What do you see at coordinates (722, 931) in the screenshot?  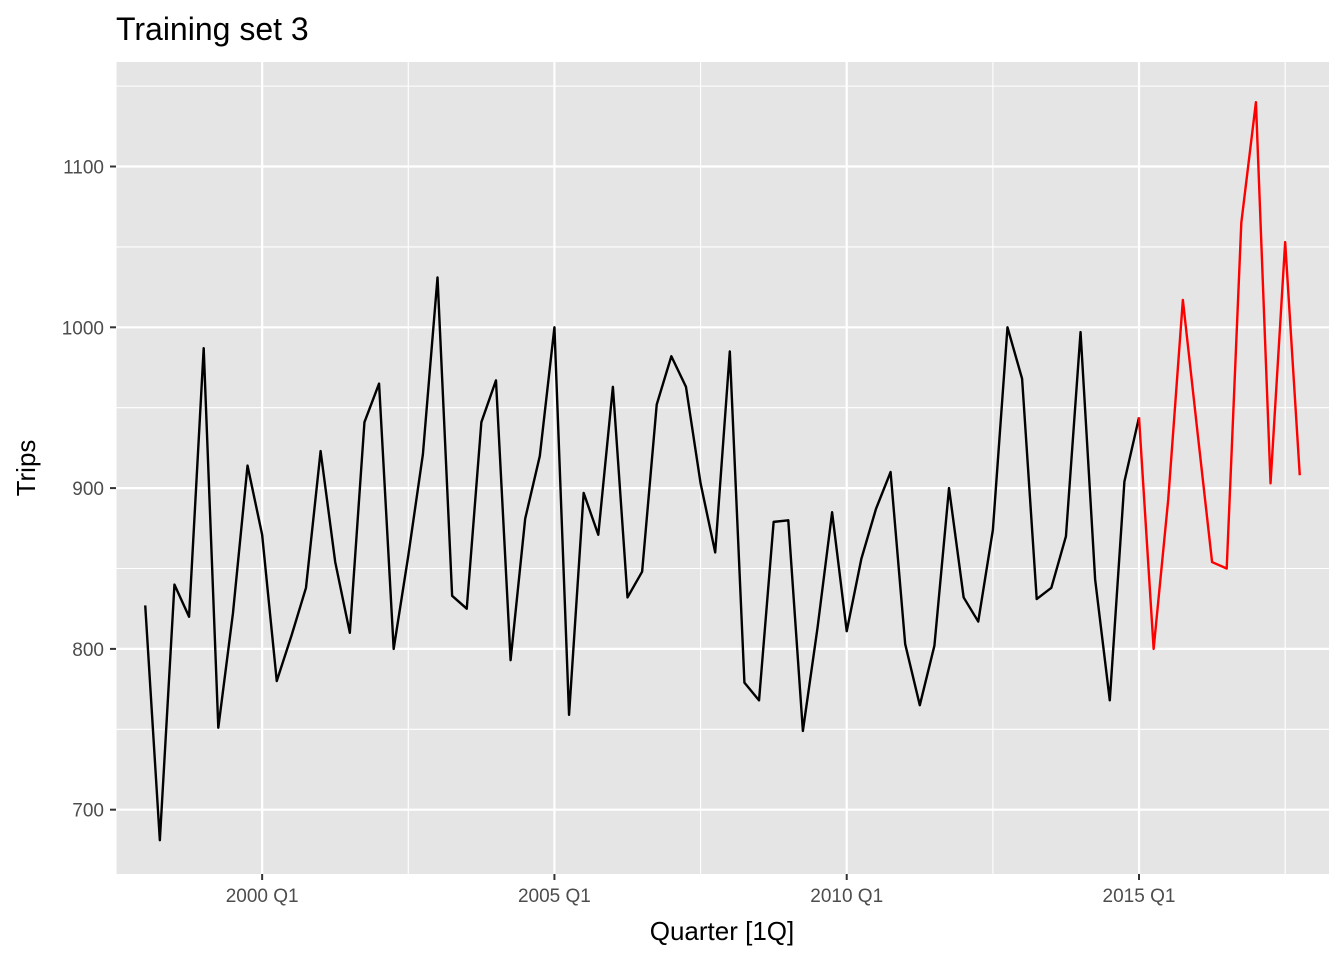 I see `x-axis-title: Quarter [1Q]` at bounding box center [722, 931].